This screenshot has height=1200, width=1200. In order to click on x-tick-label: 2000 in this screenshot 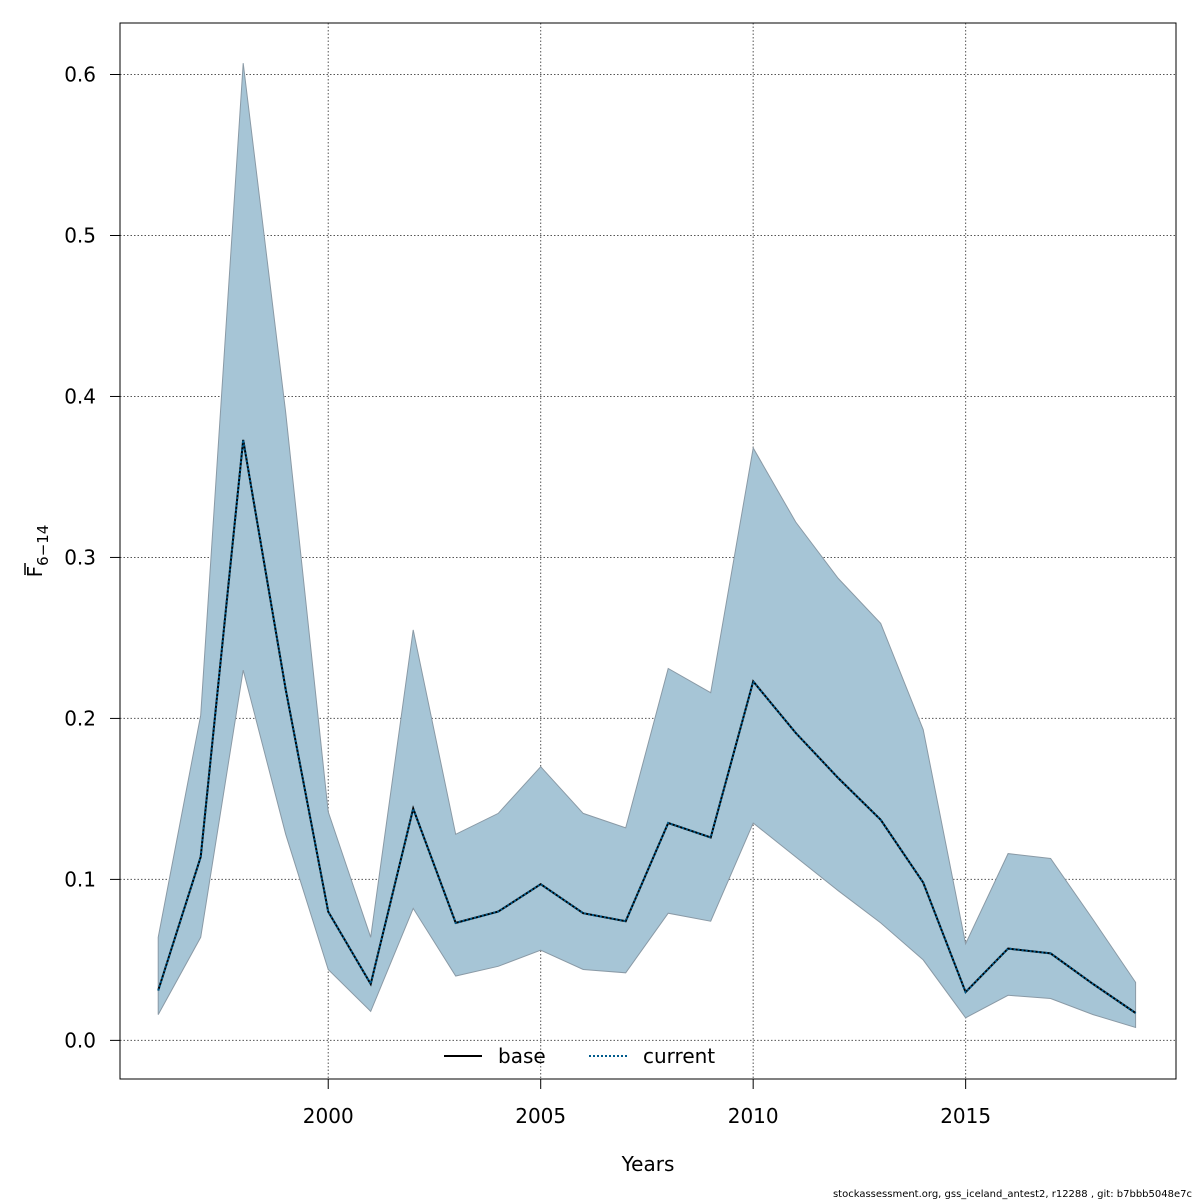, I will do `click(328, 1116)`.